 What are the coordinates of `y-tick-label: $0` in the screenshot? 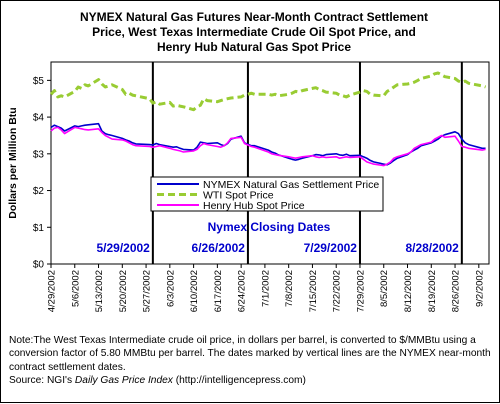 It's located at (39, 265).